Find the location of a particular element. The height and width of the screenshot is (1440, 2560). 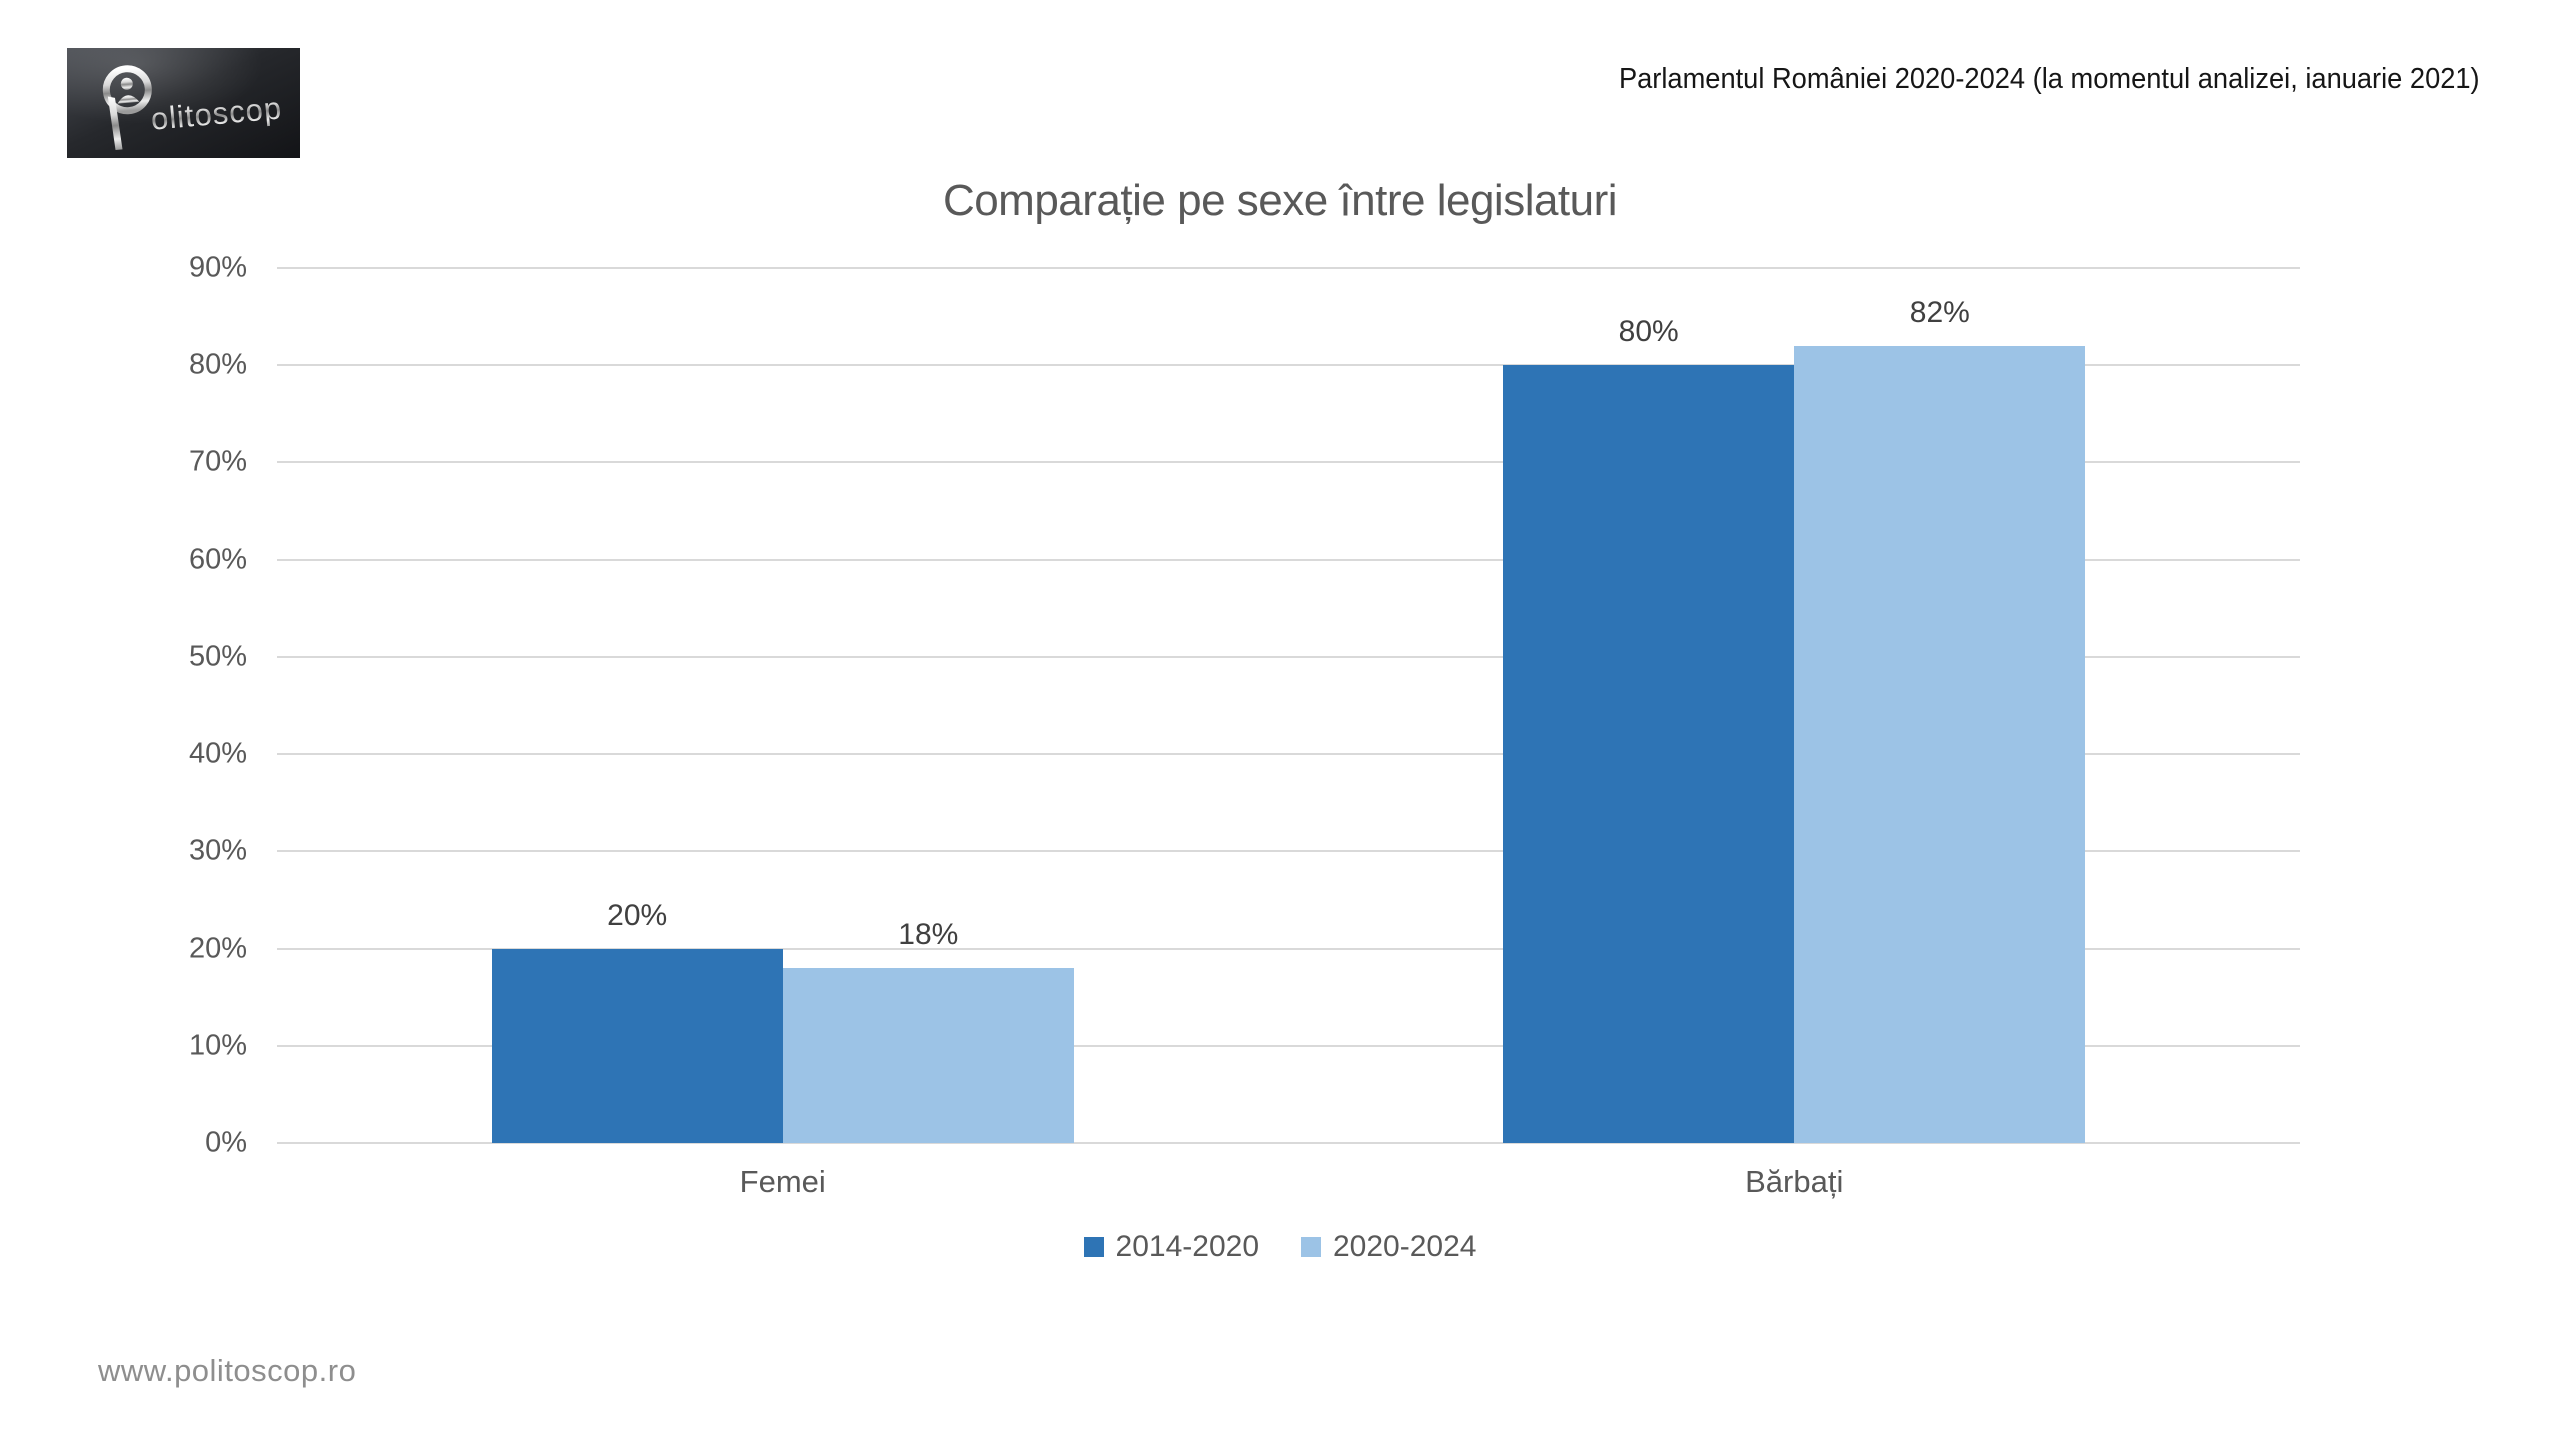

logo-p-stem is located at coordinates (115, 123).